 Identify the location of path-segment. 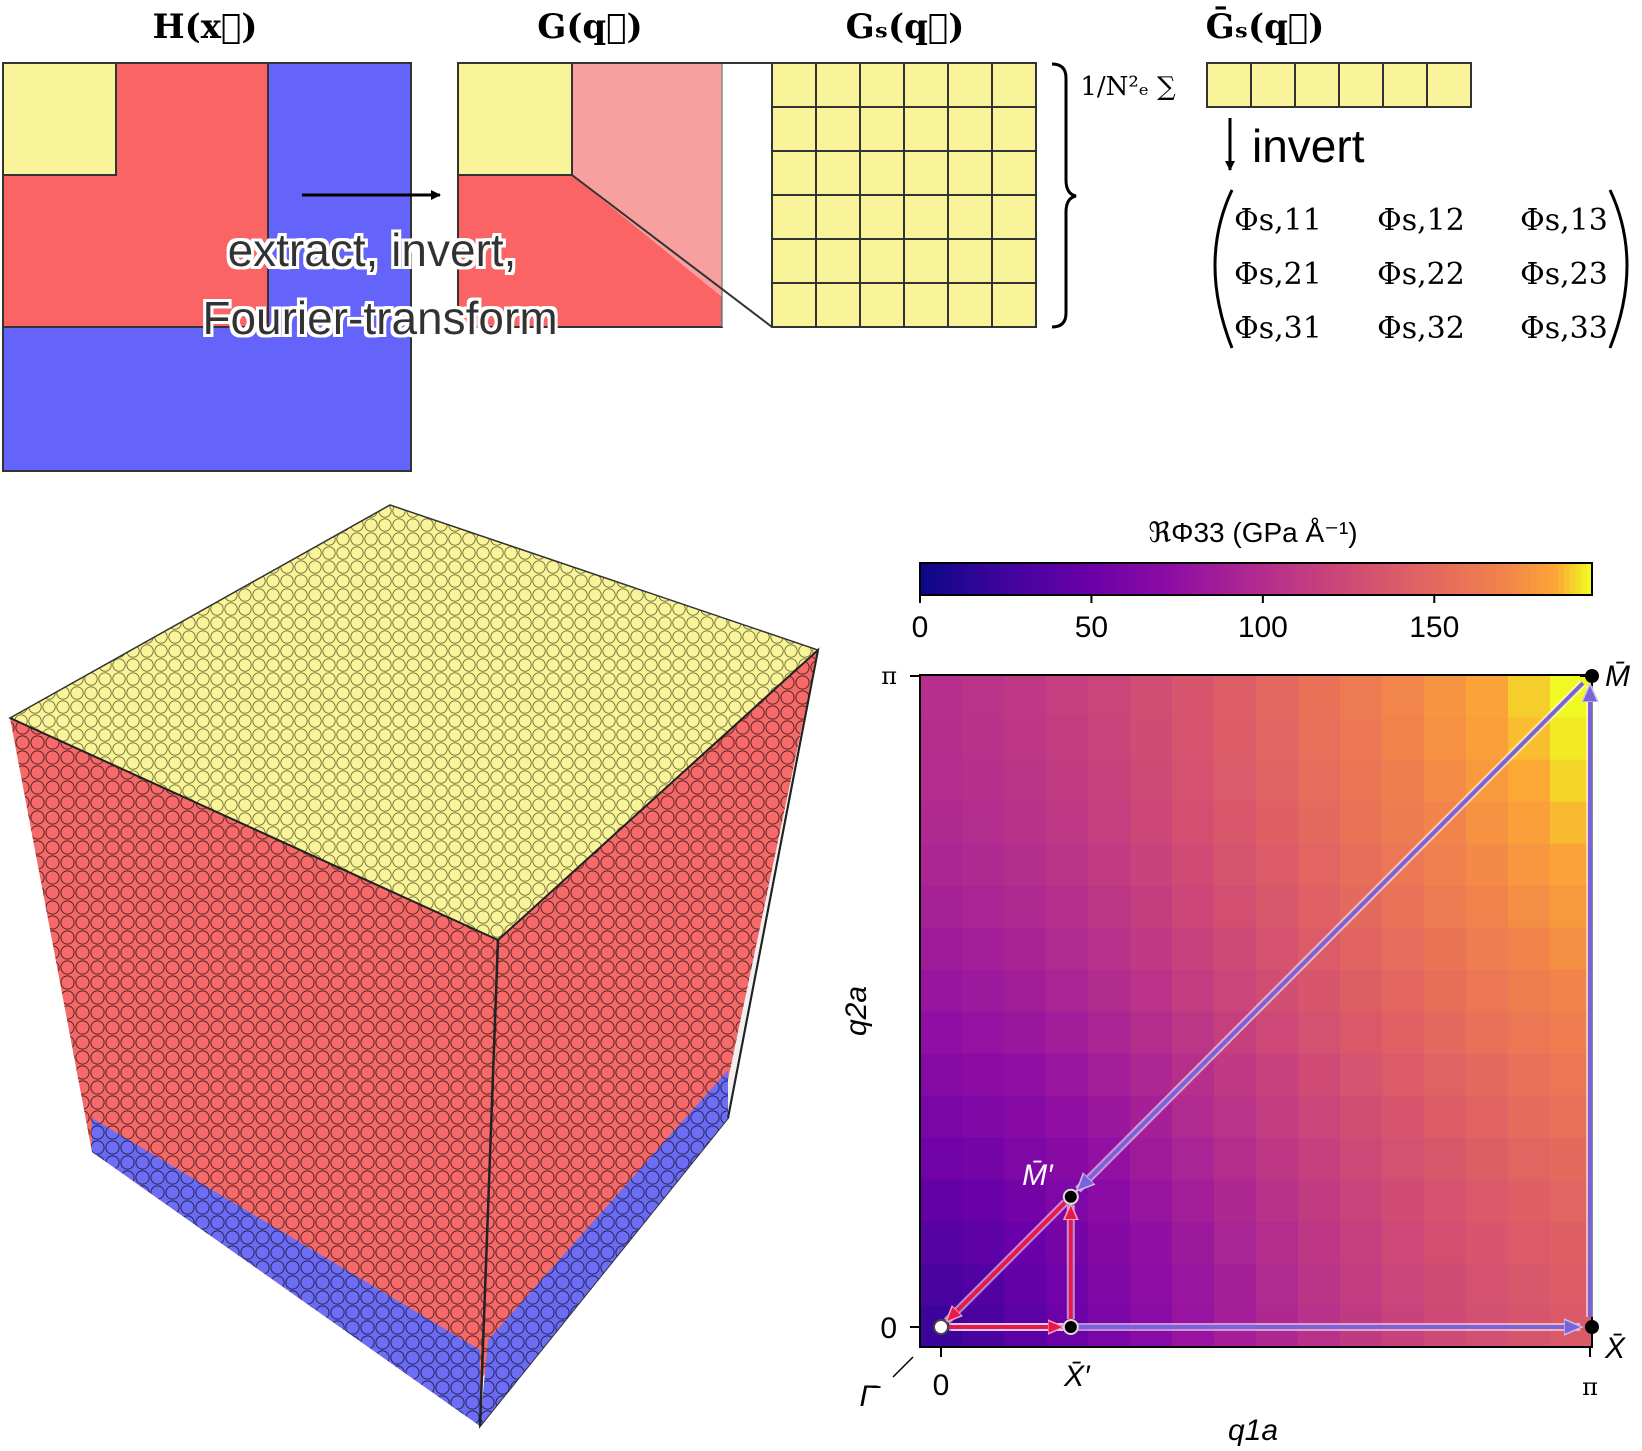
(1007, 1261).